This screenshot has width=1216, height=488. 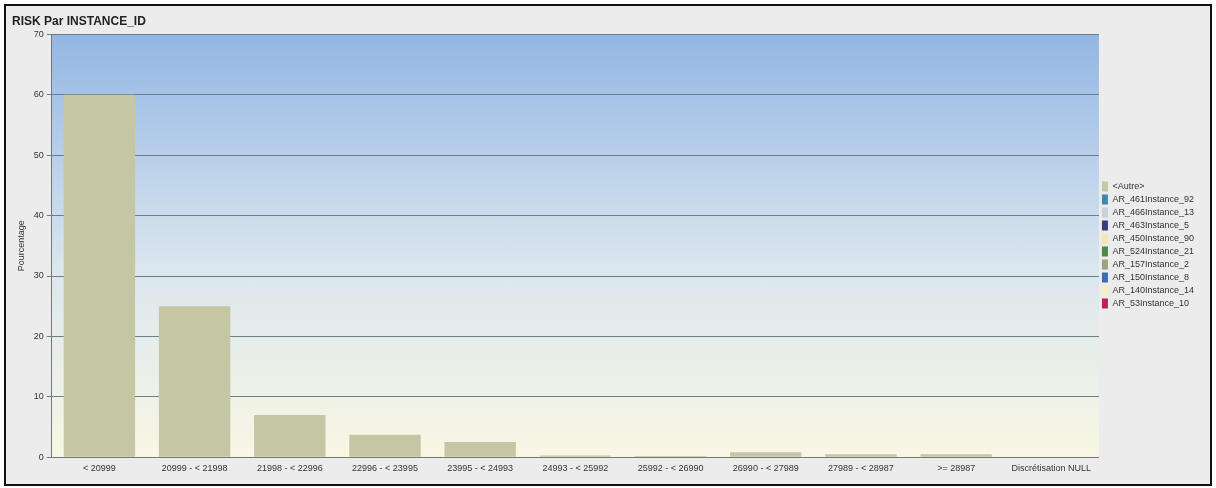 I want to click on x-tick-label: 26990 - < 27989, so click(x=765, y=468).